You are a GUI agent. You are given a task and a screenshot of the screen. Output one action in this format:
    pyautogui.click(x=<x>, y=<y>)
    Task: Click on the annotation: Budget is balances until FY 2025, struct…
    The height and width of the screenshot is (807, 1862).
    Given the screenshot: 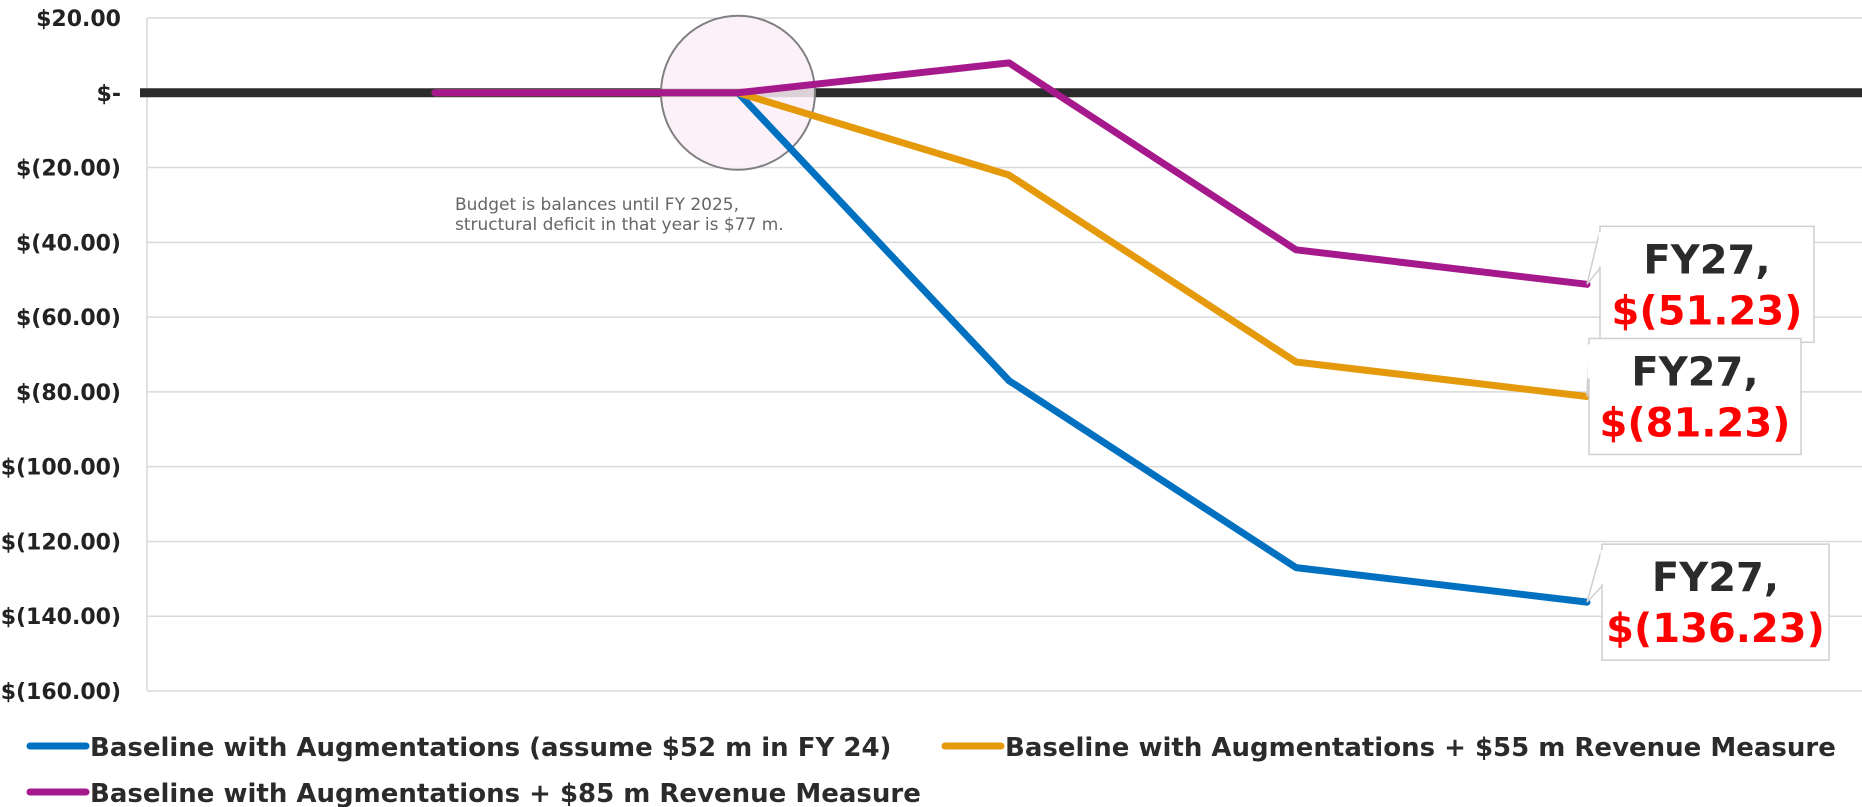 What is the action you would take?
    pyautogui.click(x=619, y=215)
    